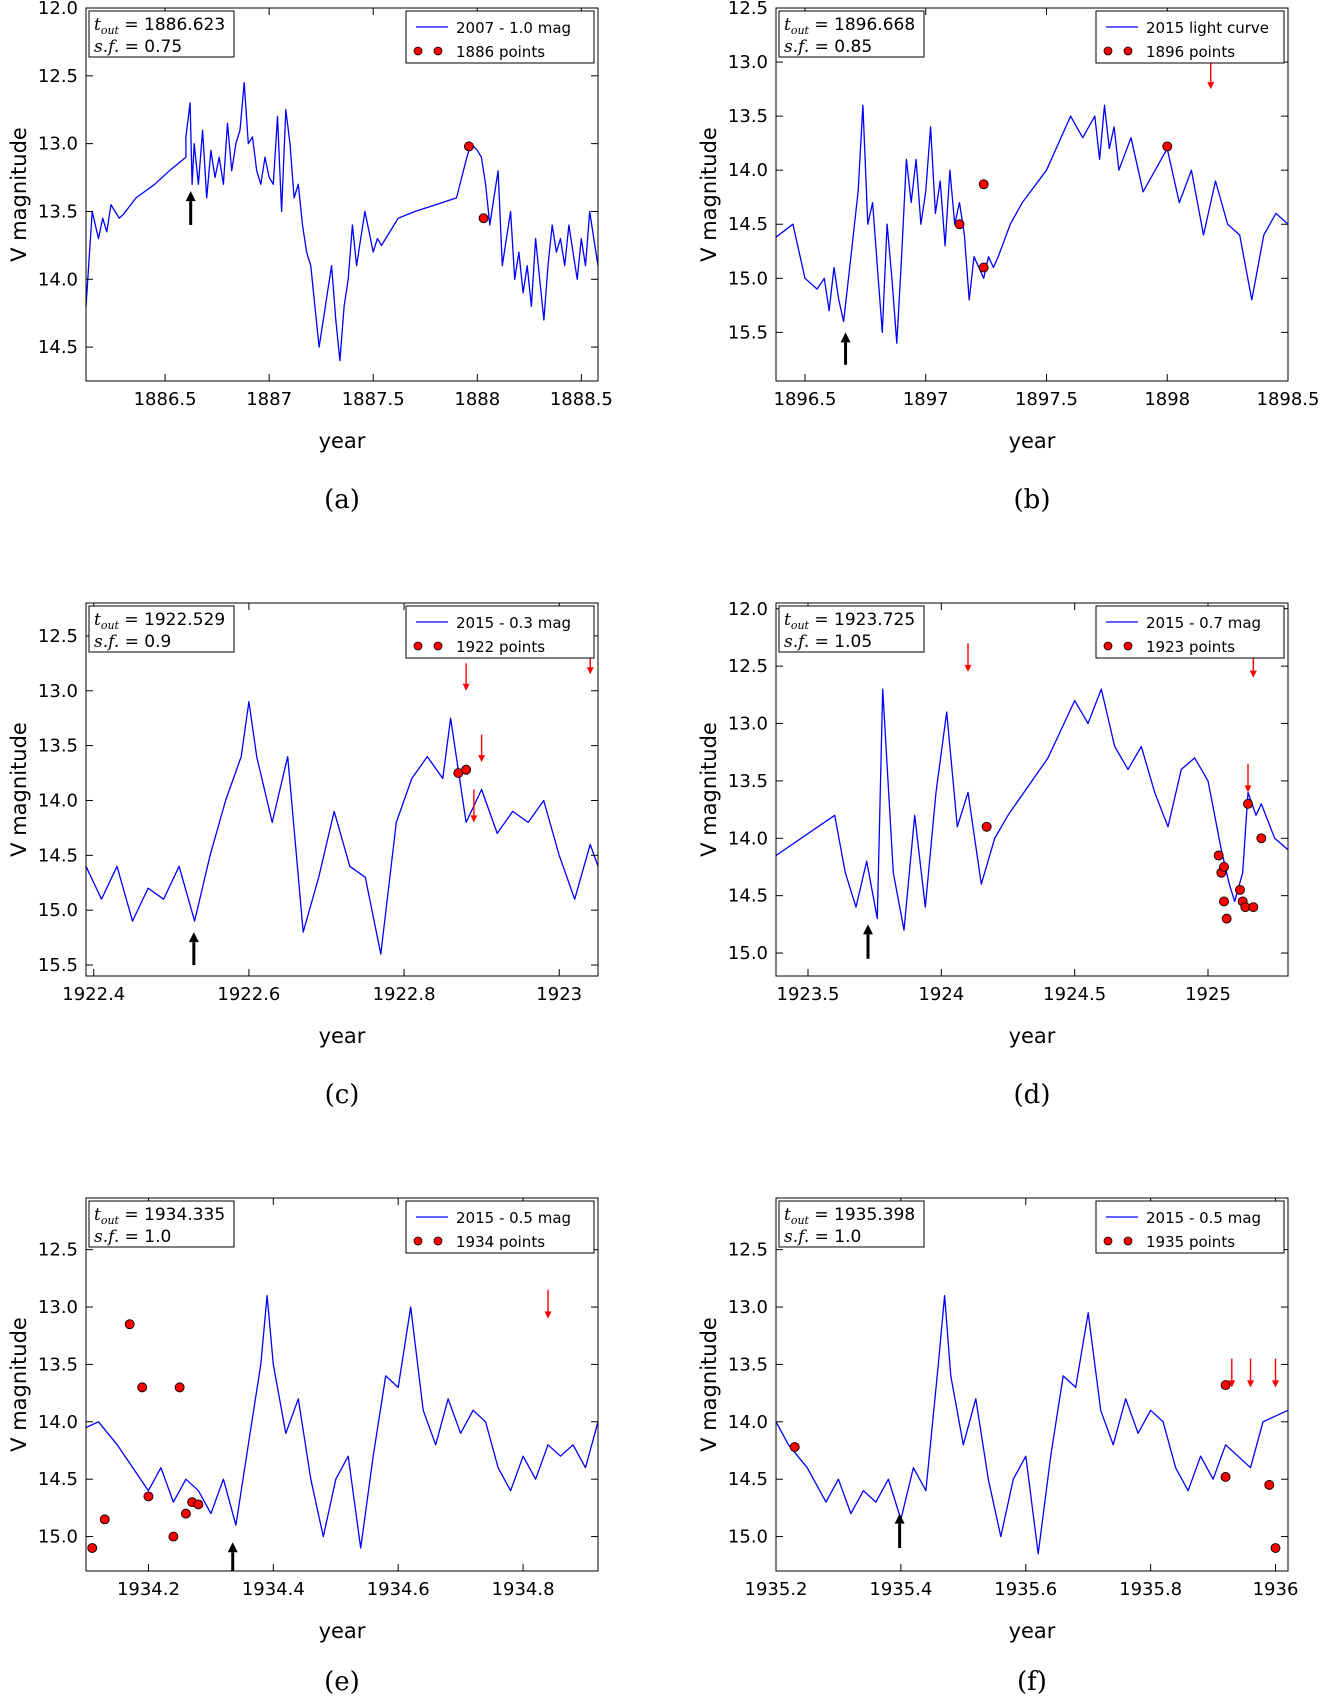  Describe the element at coordinates (159, 1216) in the screenshot. I see `tout-line: tout = 1934.335` at that location.